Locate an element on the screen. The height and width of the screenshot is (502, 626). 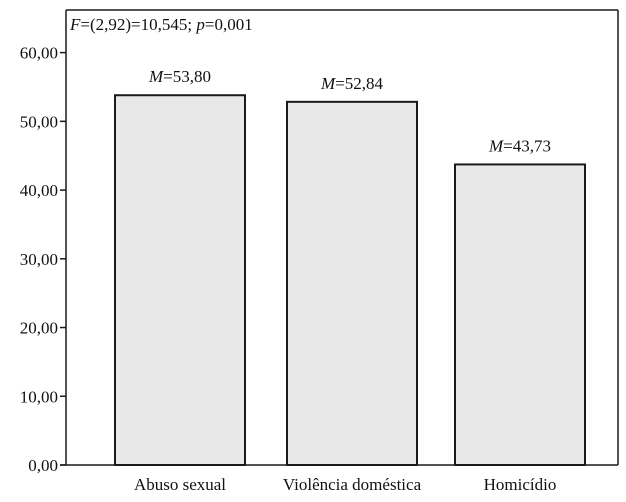
stats-annotation: F=(2,92)=10,545; p=0,001 is located at coordinates (161, 24).